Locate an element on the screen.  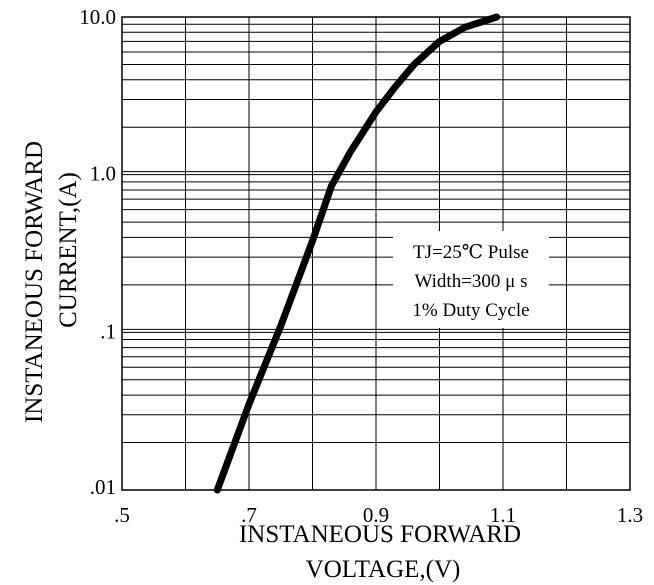
y-tick-label: .1 is located at coordinates (108, 331).